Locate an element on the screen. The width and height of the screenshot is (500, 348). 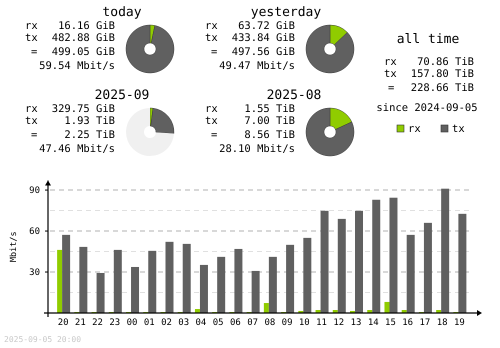
x-tick-label: 18 is located at coordinates (442, 323).